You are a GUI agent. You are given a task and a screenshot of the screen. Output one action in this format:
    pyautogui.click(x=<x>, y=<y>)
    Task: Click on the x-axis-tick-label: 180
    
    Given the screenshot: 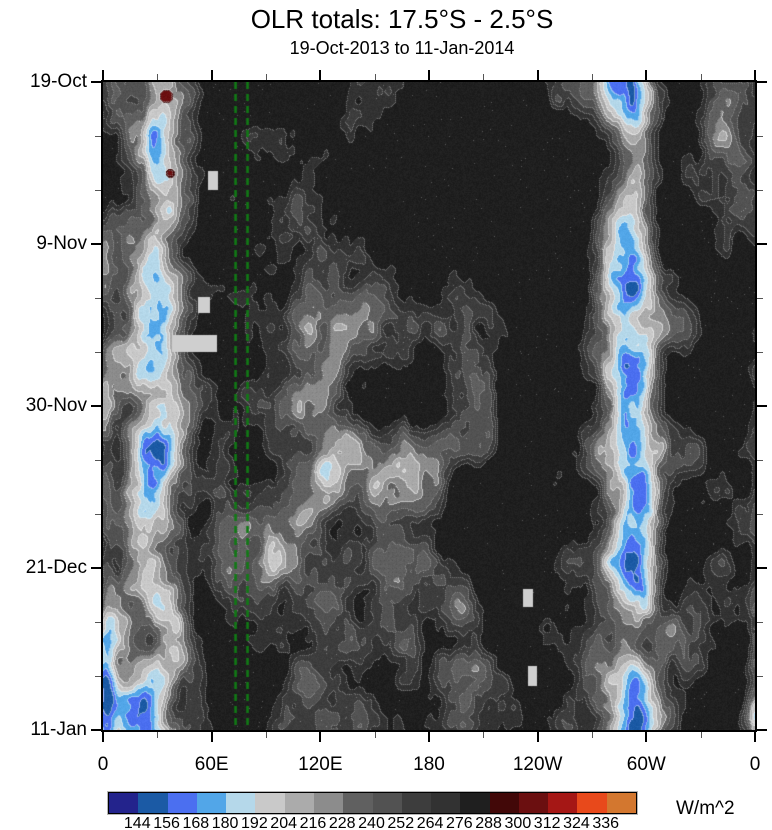 What is the action you would take?
    pyautogui.click(x=429, y=764)
    